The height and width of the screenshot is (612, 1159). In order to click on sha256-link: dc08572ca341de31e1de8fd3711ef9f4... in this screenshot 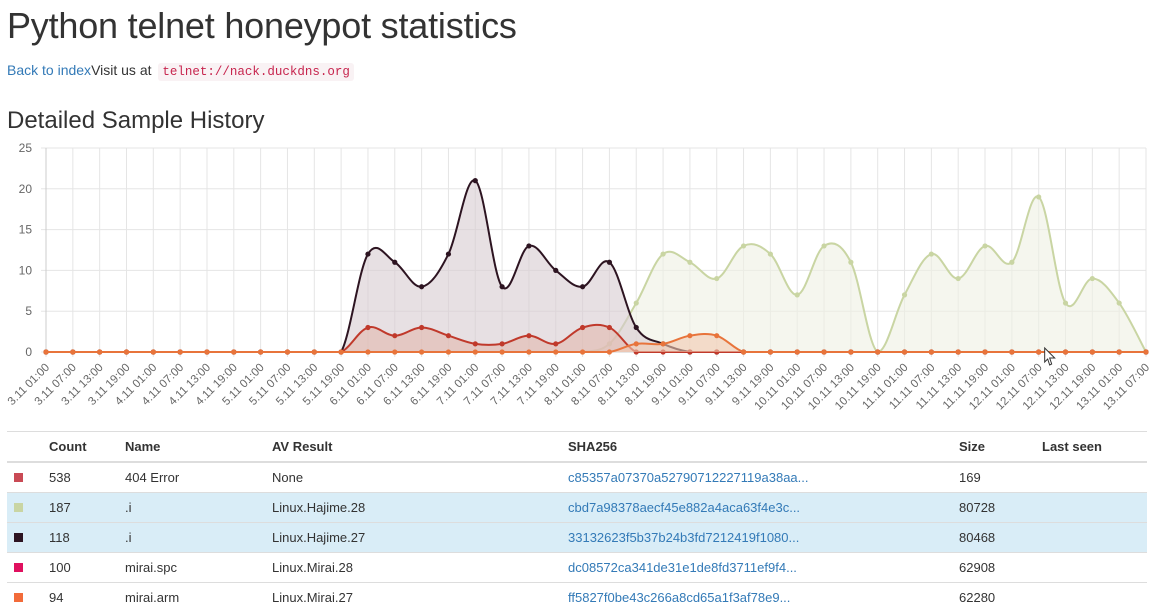, I will do `click(682, 567)`.